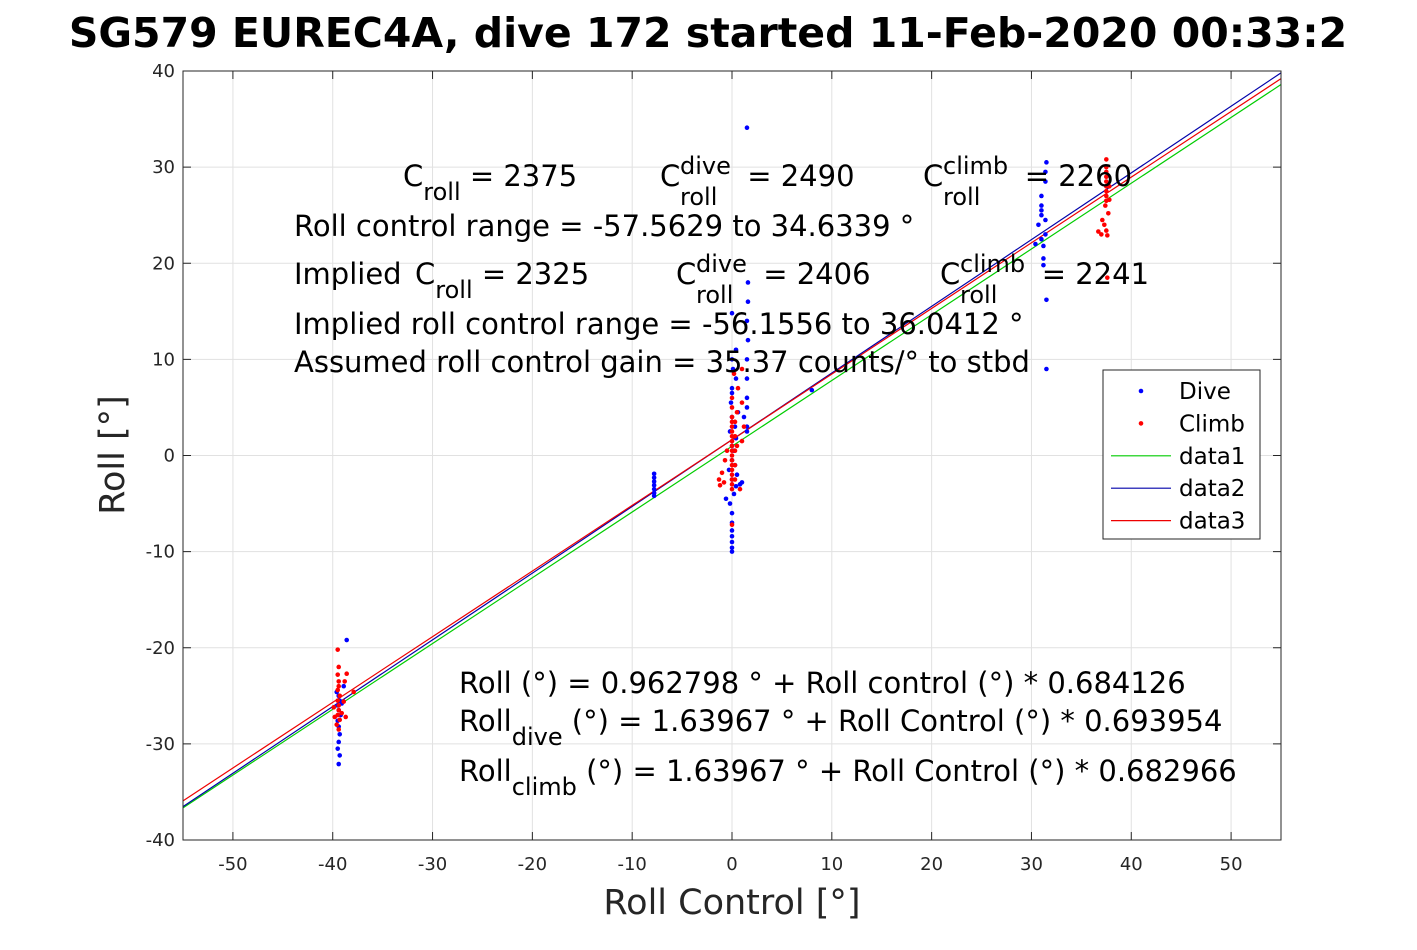 The height and width of the screenshot is (950, 1417). What do you see at coordinates (757, 181) in the screenshot?
I see `annotation-croll-dive: Cdive roll = 2490` at bounding box center [757, 181].